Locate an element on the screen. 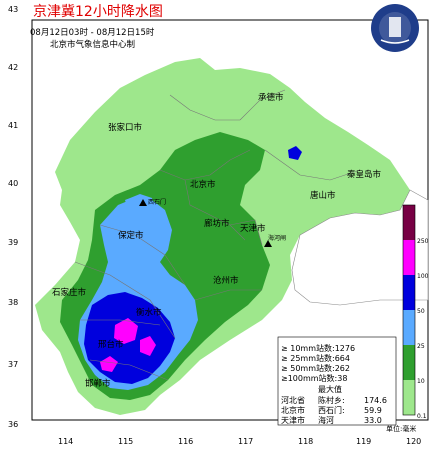  max-site: 海河 is located at coordinates (326, 420).